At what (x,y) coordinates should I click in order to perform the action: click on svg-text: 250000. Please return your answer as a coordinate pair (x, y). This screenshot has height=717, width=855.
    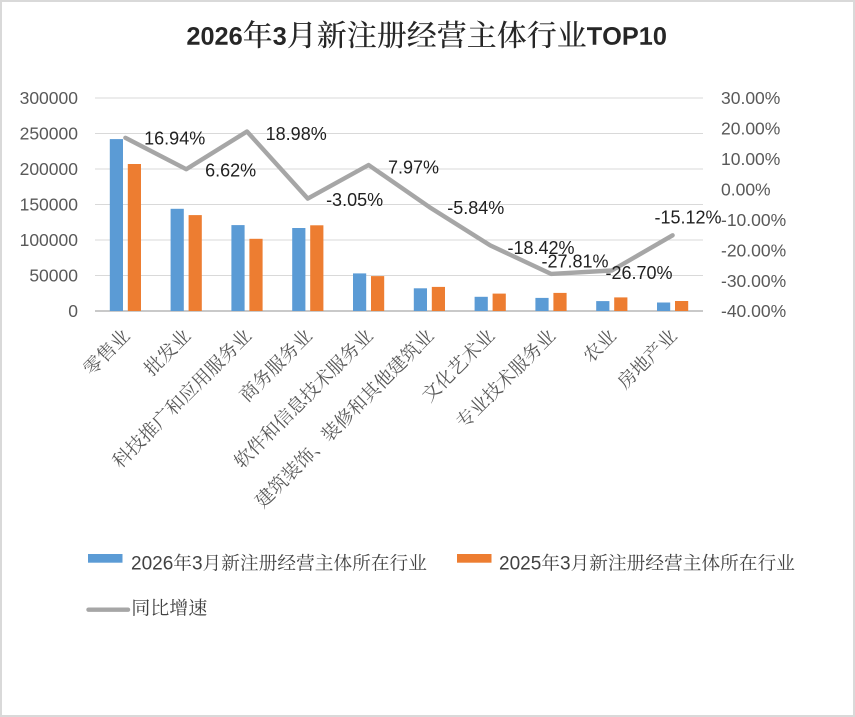
    Looking at the image, I should click on (49, 134).